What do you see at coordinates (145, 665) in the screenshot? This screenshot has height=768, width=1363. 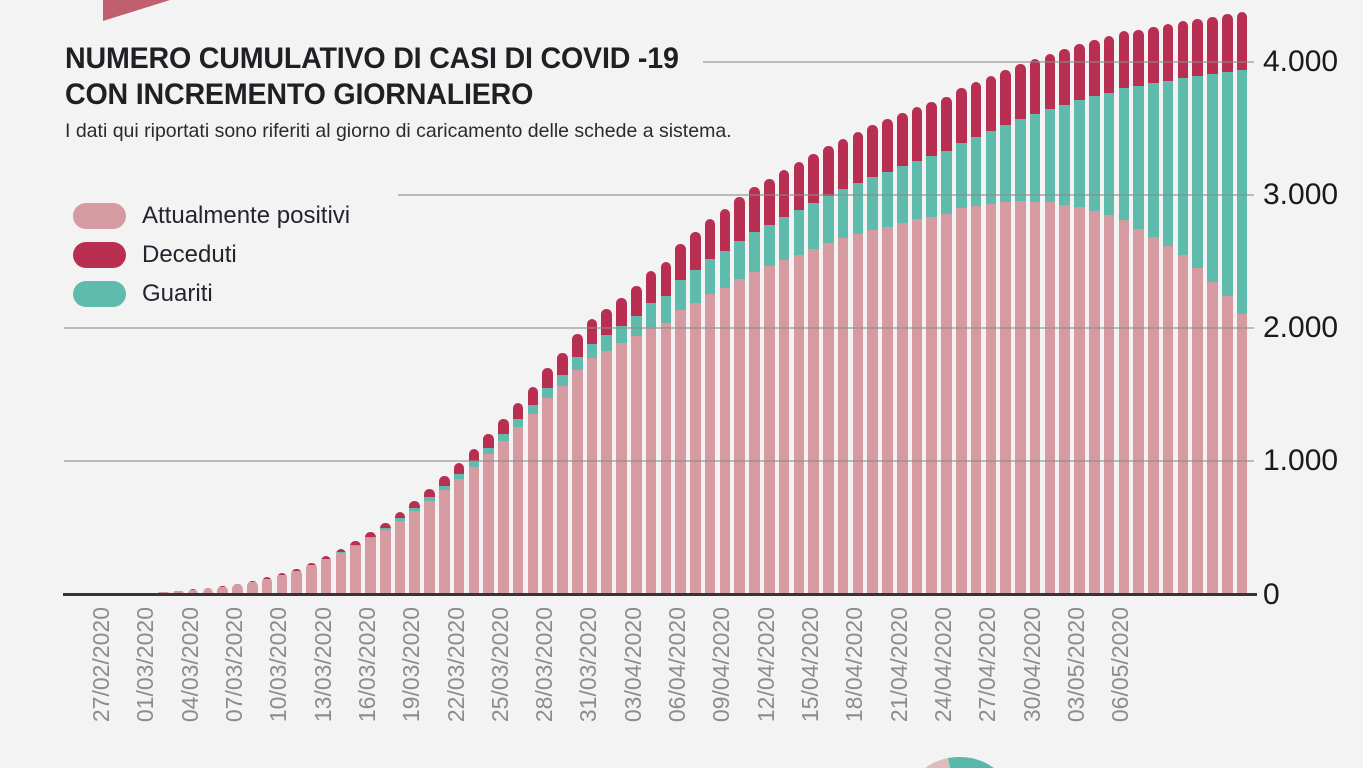 I see `x-axis-label: 01/03/2020` at bounding box center [145, 665].